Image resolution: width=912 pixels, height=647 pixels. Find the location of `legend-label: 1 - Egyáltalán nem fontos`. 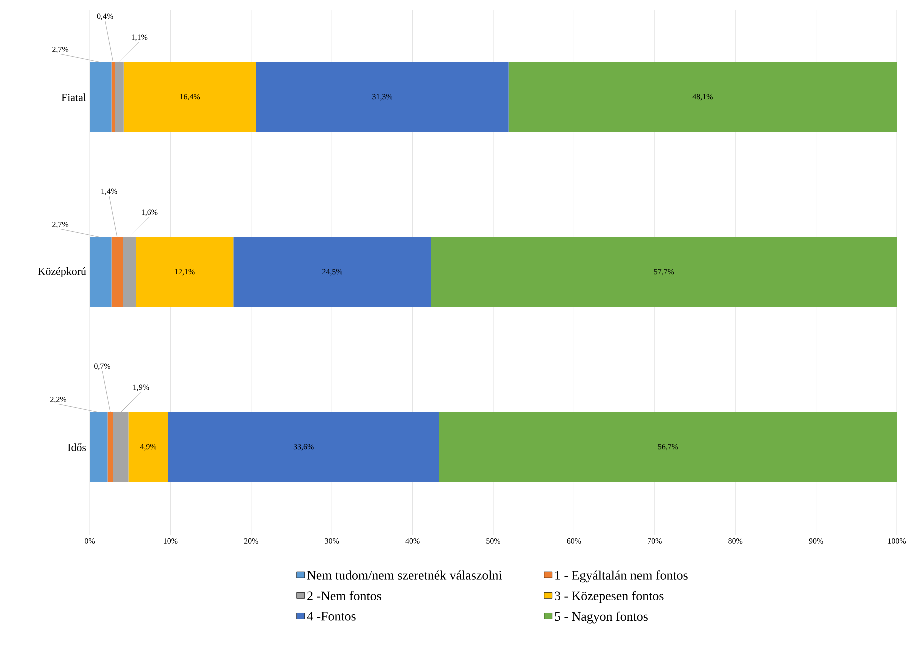

legend-label: 1 - Egyáltalán nem fontos is located at coordinates (622, 576).